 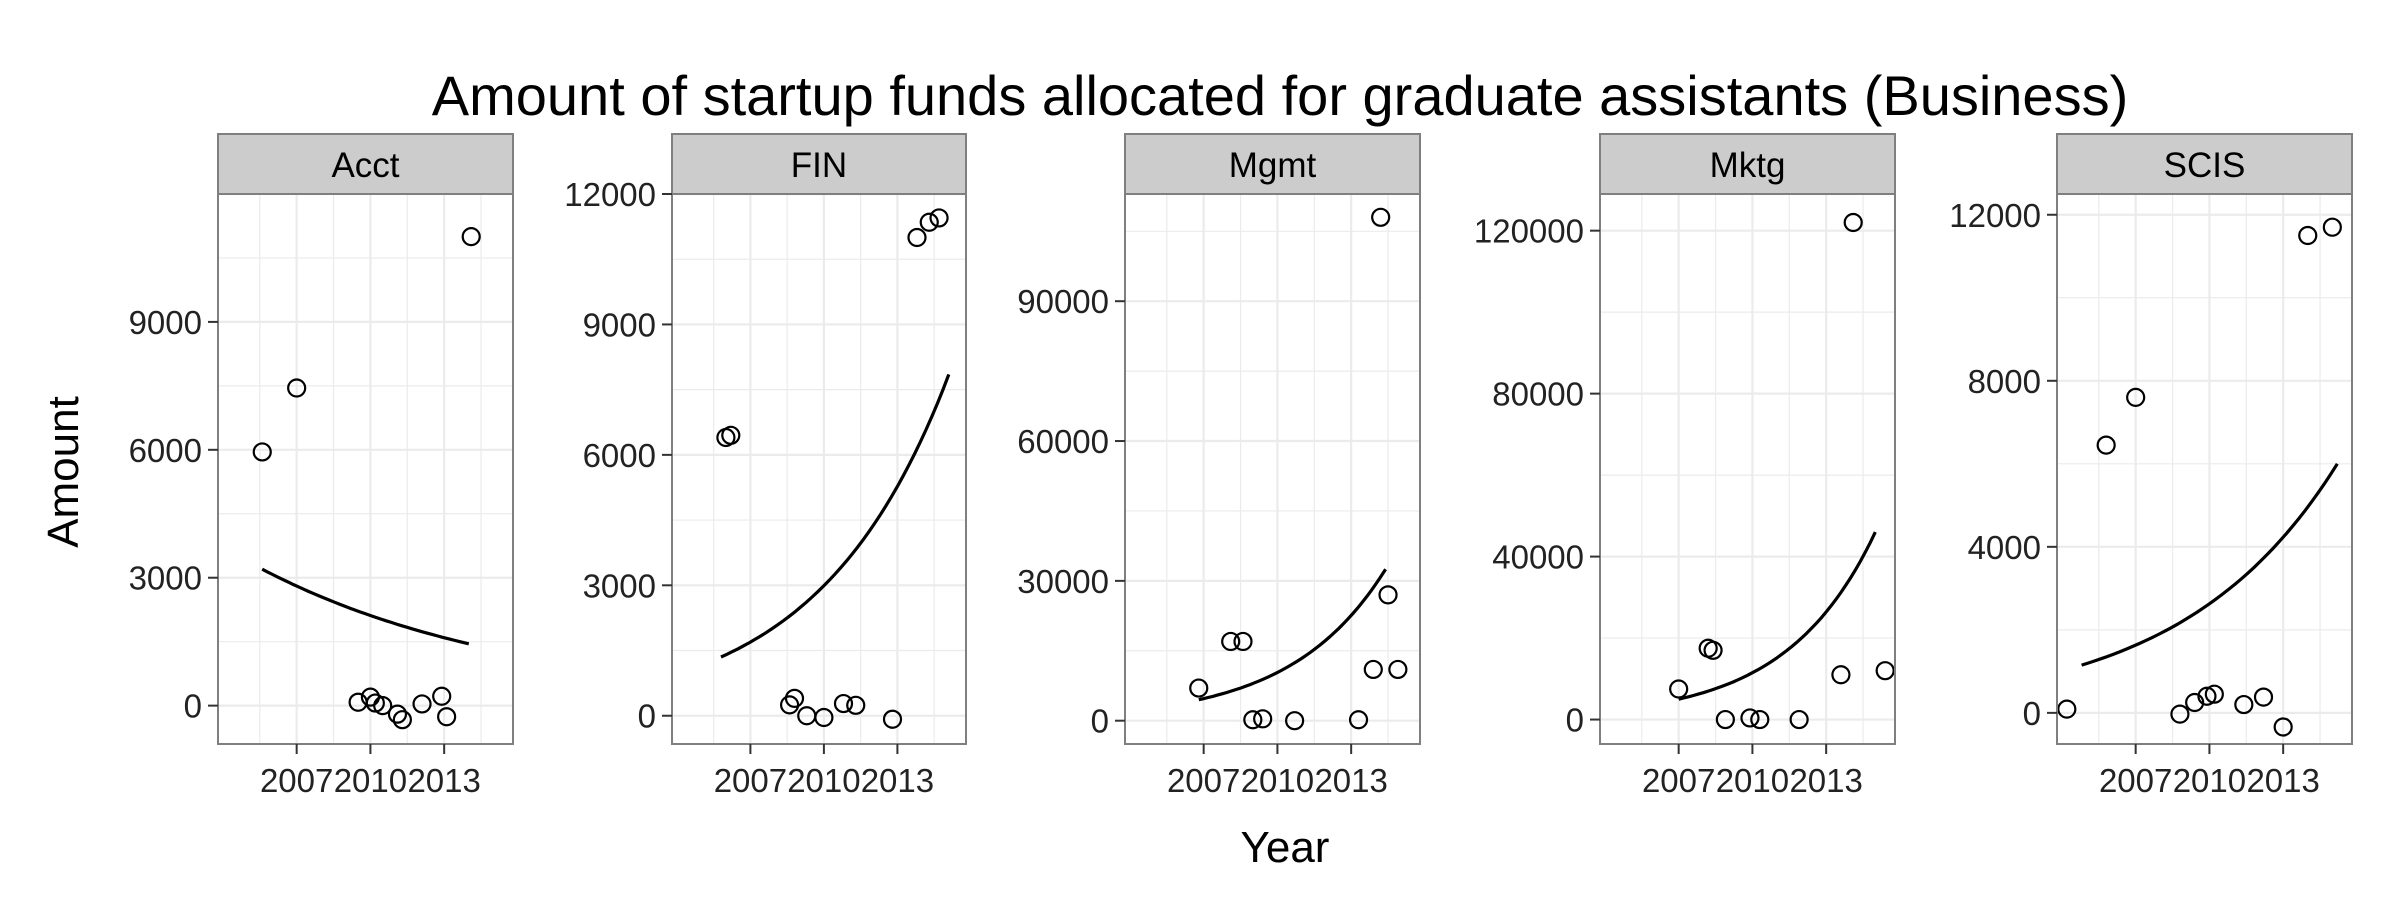 I want to click on y-axis-title: Amount, so click(x=63, y=472).